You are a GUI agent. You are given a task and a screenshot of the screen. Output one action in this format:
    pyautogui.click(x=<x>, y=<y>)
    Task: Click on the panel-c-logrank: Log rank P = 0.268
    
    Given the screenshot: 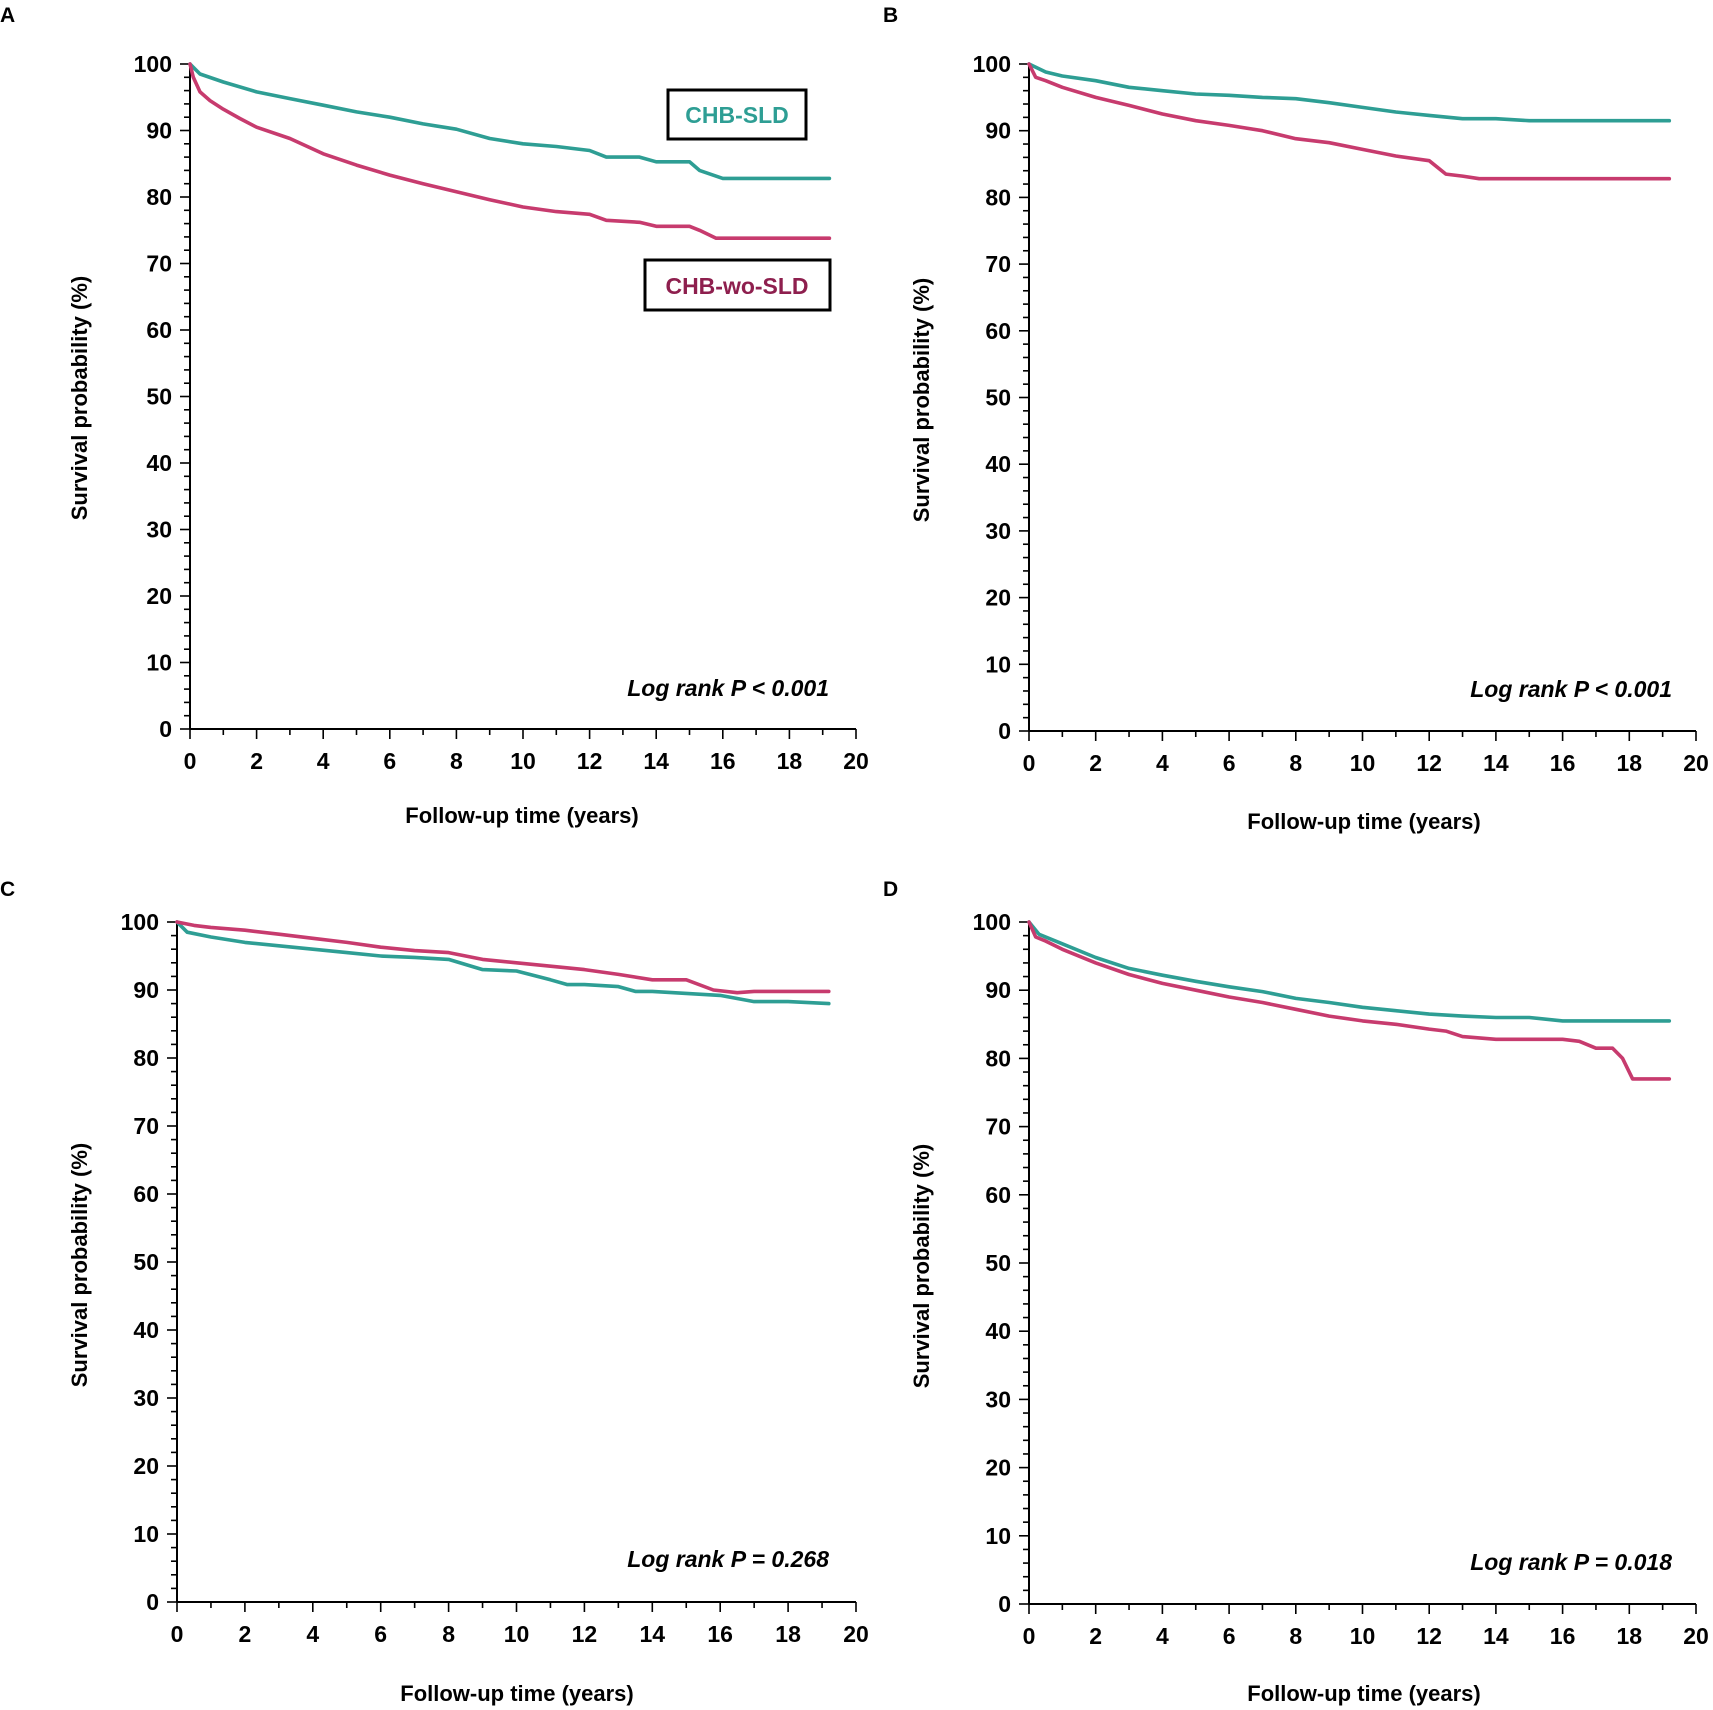 What is the action you would take?
    pyautogui.click(x=728, y=1559)
    